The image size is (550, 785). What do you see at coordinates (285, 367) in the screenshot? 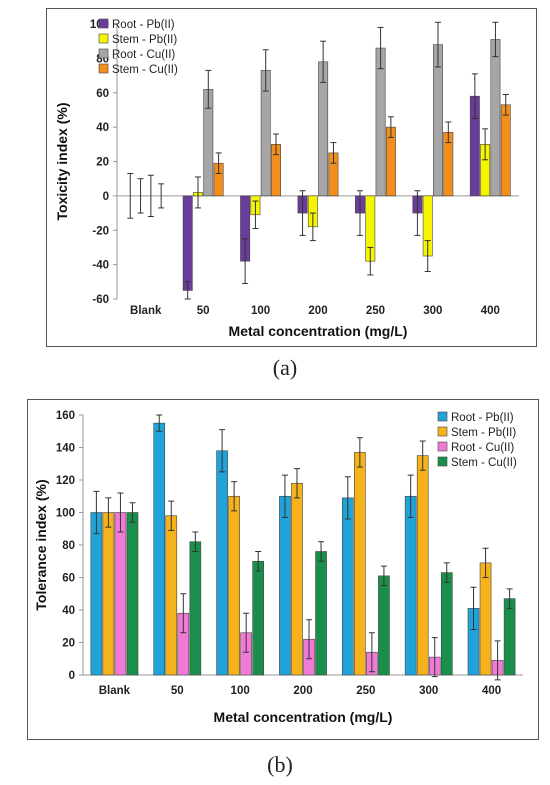
I see `caption-a: (a)` at bounding box center [285, 367].